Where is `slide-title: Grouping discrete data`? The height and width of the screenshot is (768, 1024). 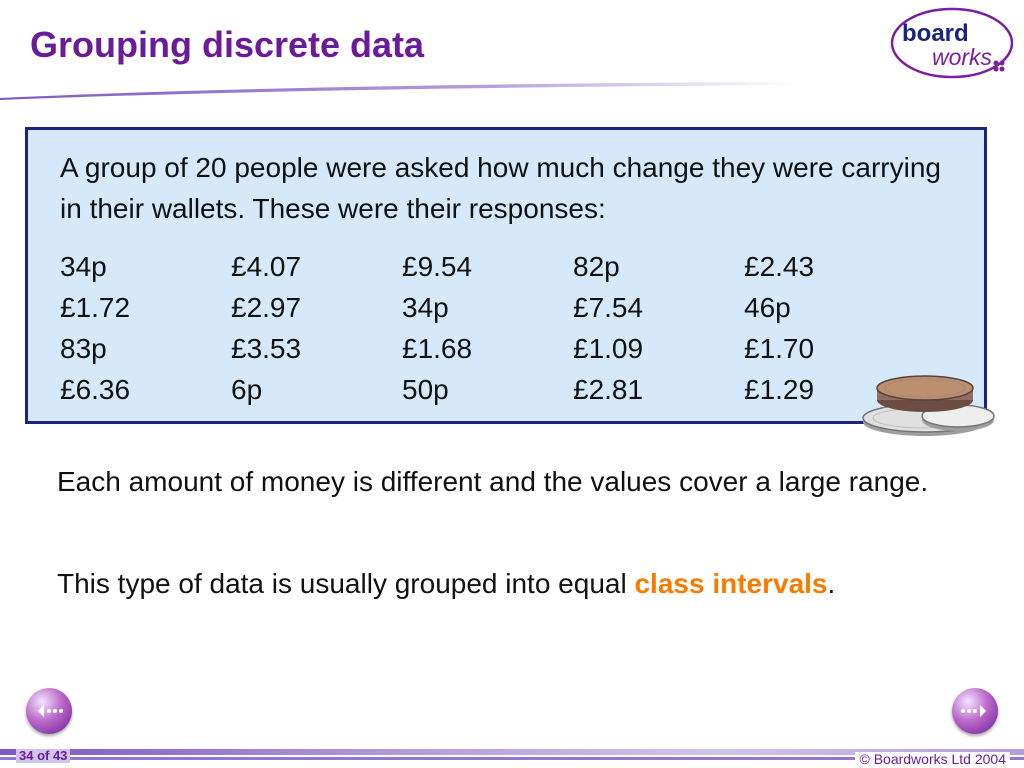
slide-title: Grouping discrete data is located at coordinates (227, 44).